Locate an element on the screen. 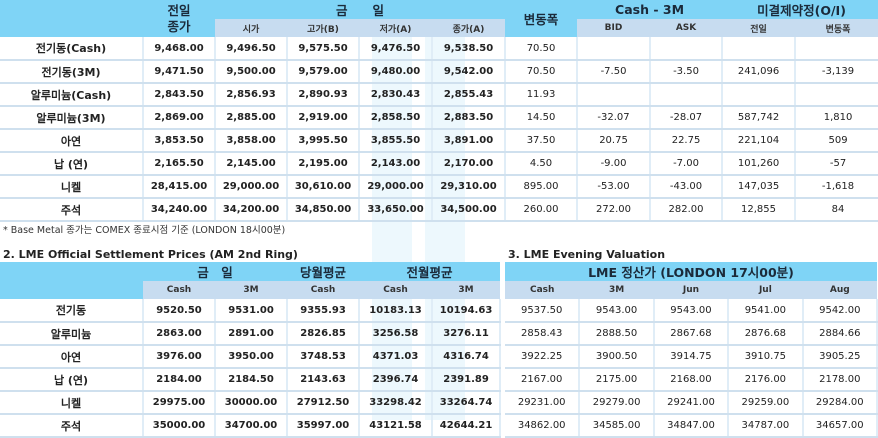 This screenshot has width=878, height=438. price-cell: 9542.00 is located at coordinates (840, 311).